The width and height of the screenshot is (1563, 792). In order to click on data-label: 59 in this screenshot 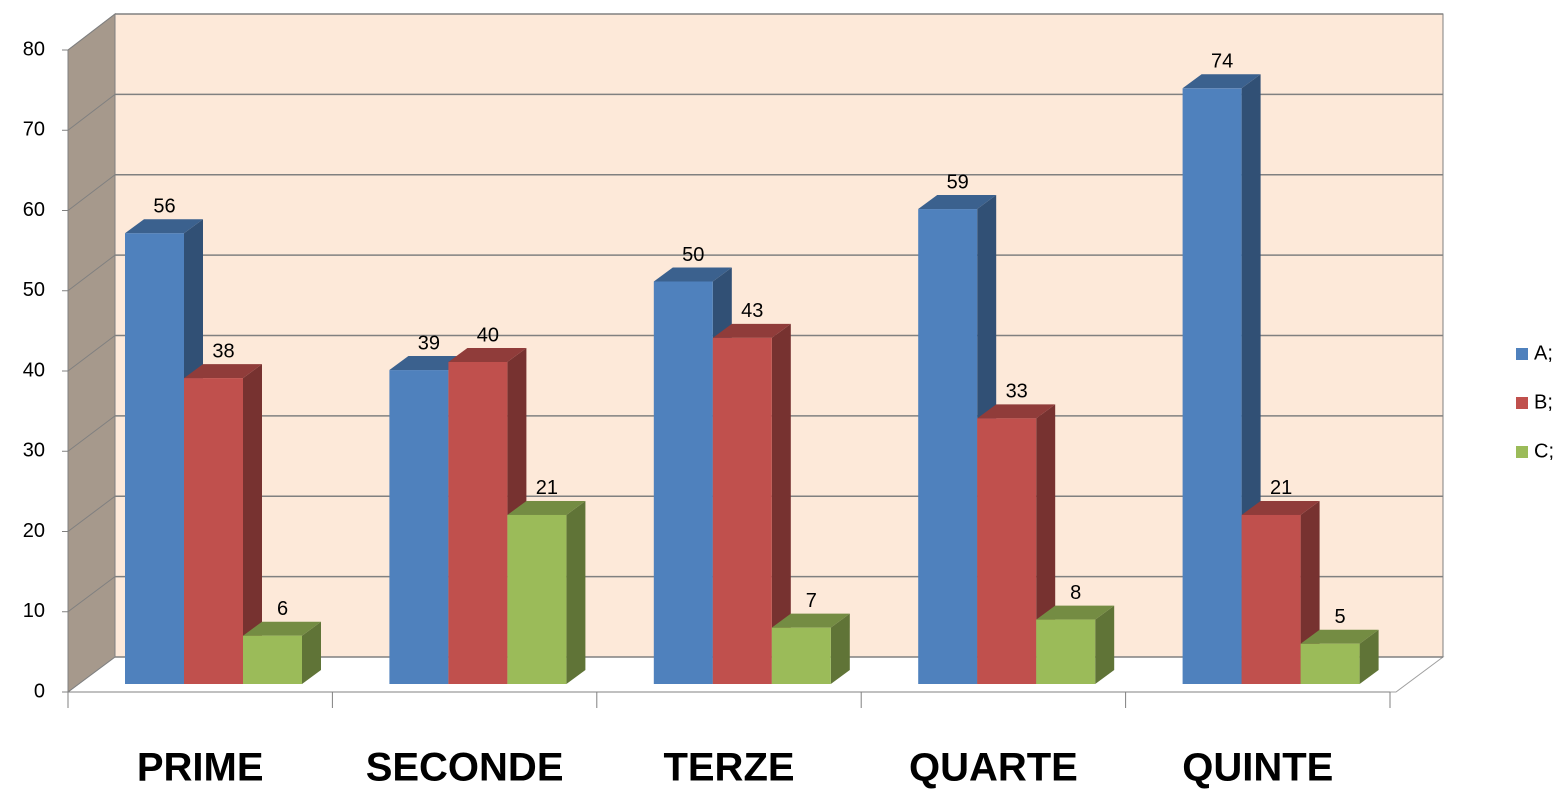, I will do `click(958, 182)`.